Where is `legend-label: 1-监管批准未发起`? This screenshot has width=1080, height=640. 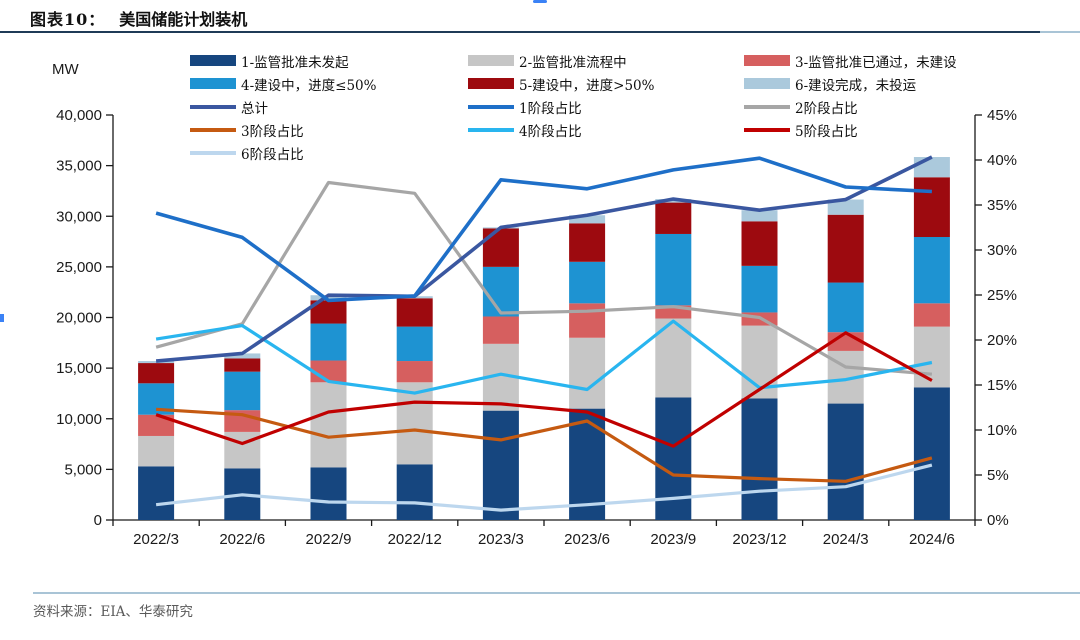
legend-label: 1-监管批准未发起 is located at coordinates (295, 62).